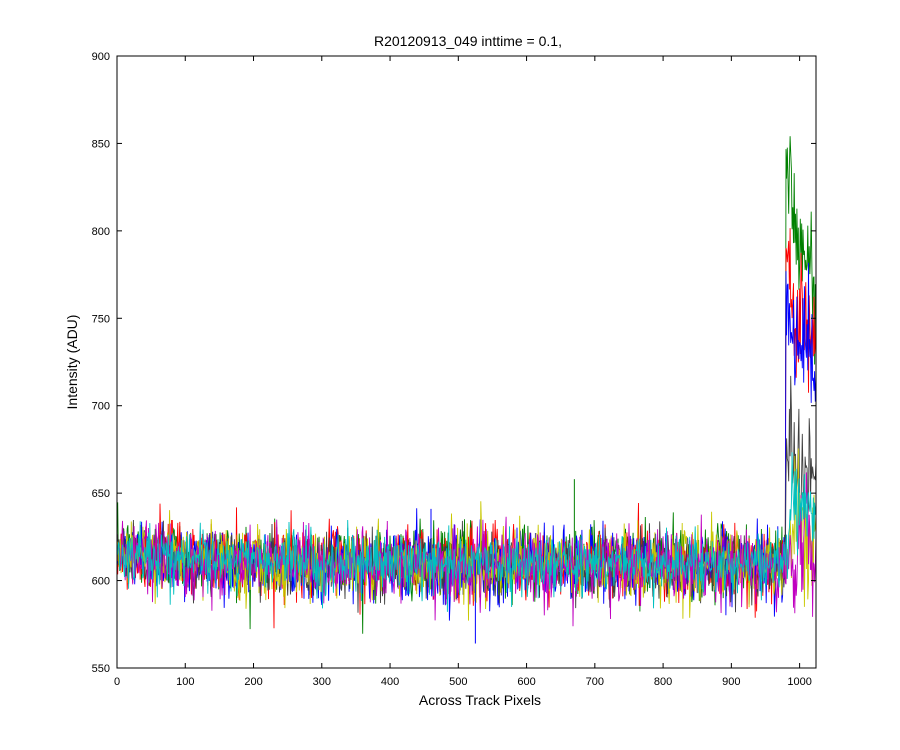 The width and height of the screenshot is (900, 750). Describe the element at coordinates (117, 682) in the screenshot. I see `x-tick-label: 0` at that location.